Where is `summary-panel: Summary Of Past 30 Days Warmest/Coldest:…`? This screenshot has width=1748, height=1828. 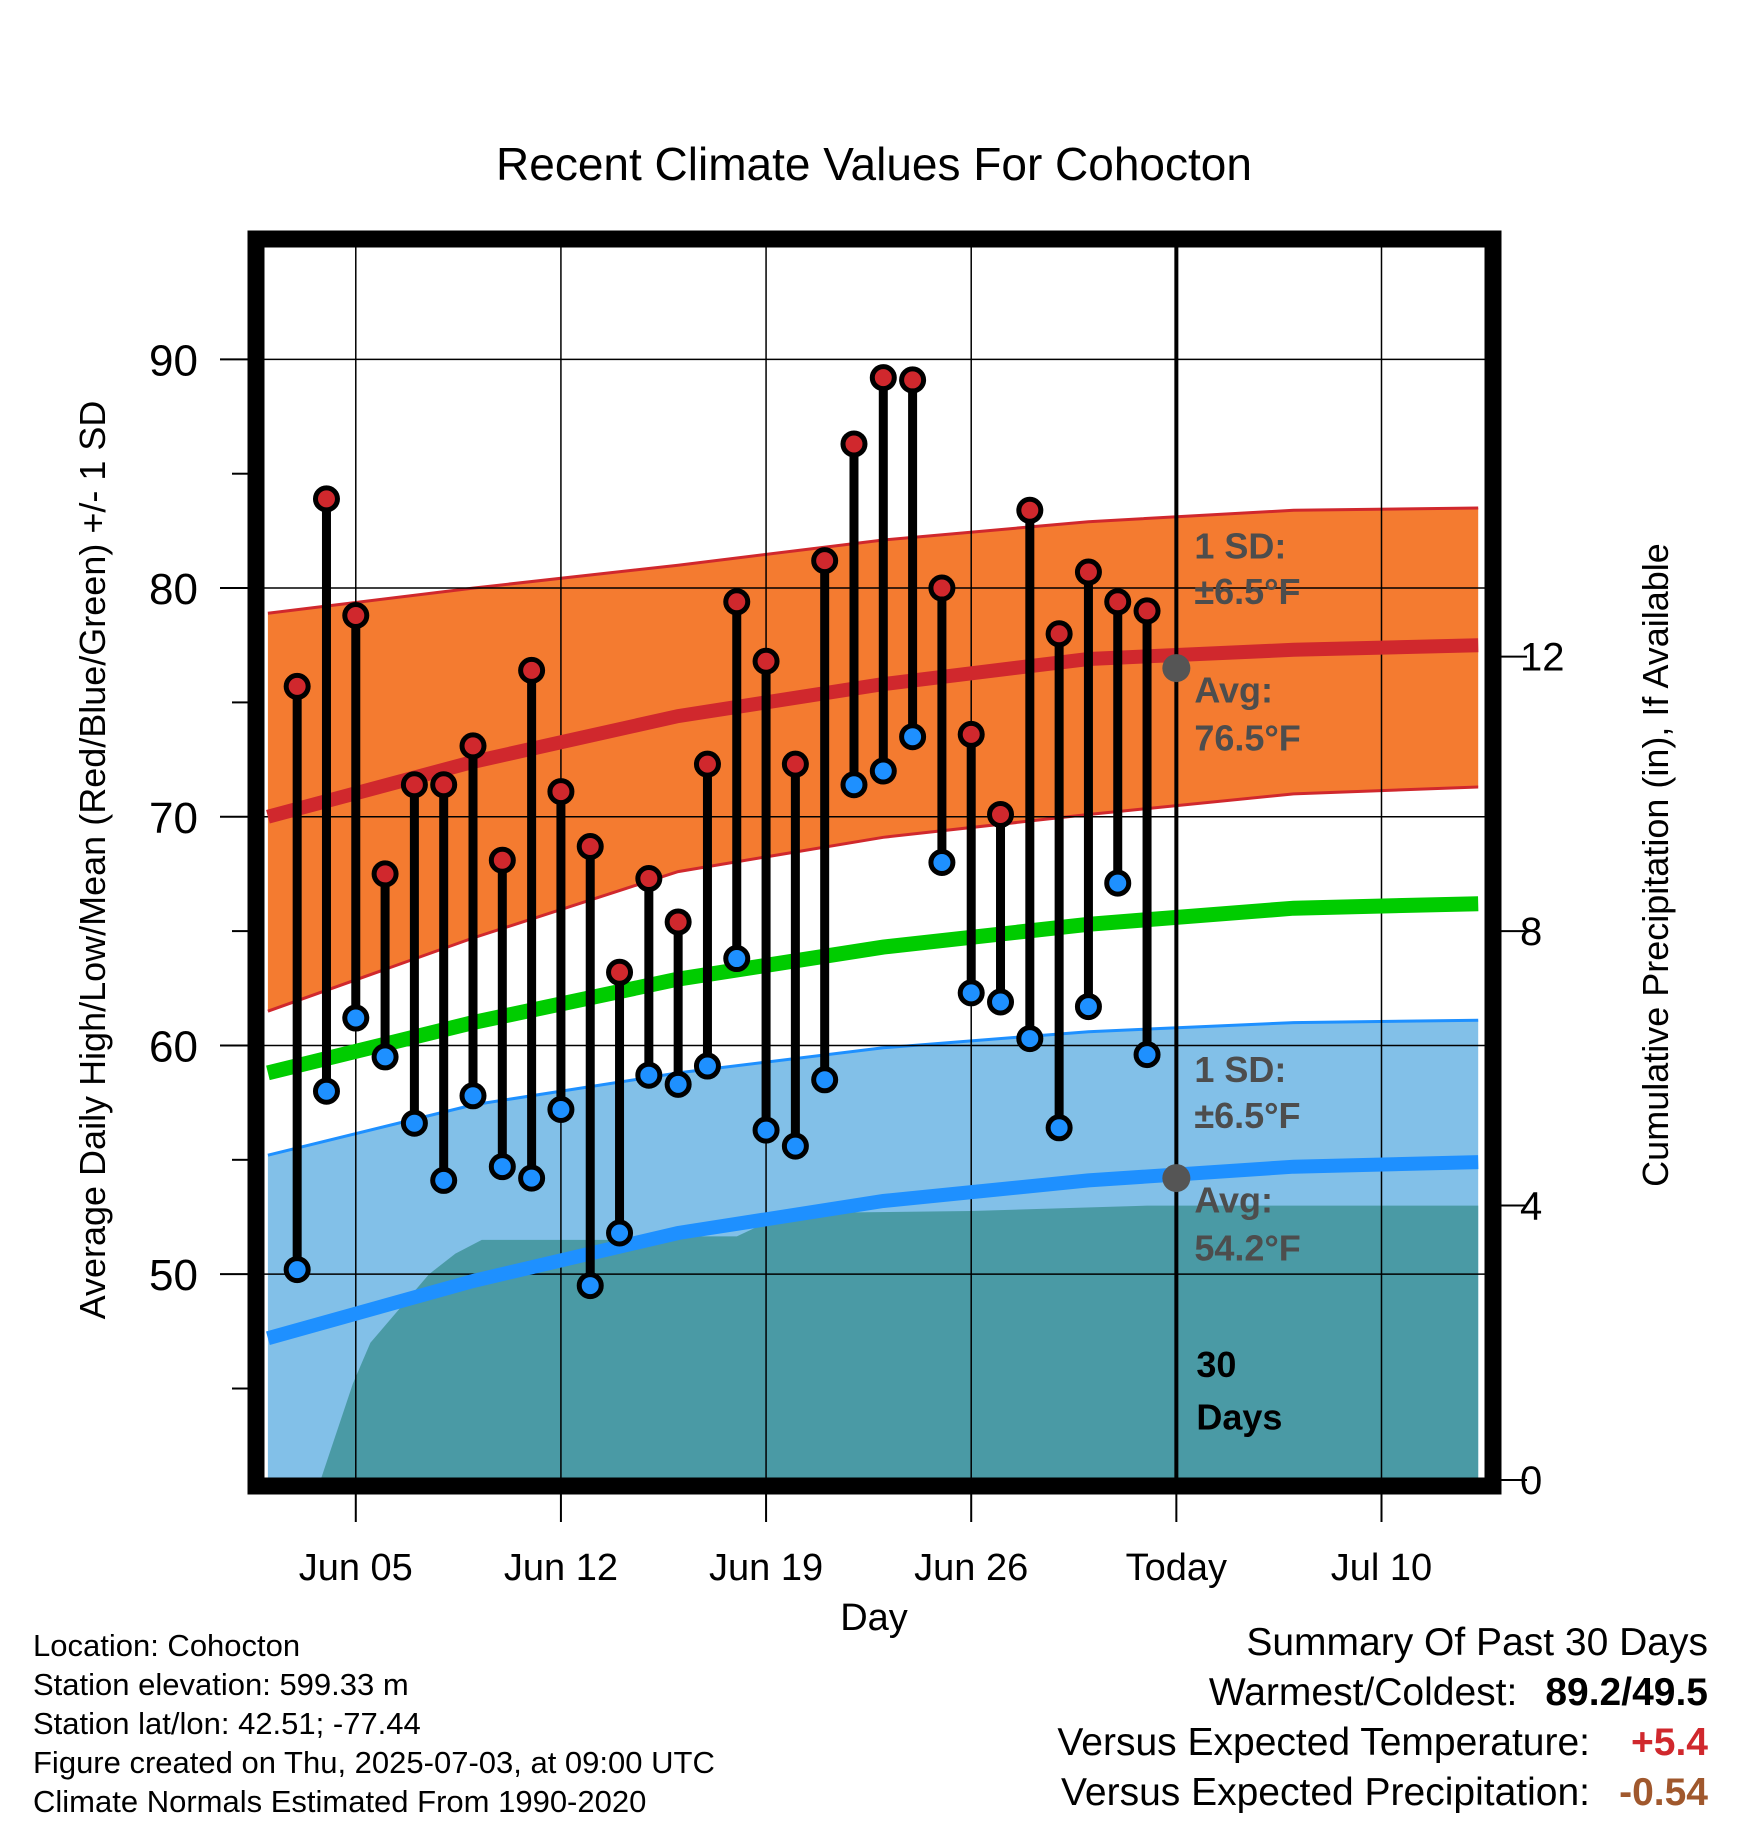
summary-panel: Summary Of Past 30 Days Warmest/Coldest:… is located at coordinates (1382, 1718).